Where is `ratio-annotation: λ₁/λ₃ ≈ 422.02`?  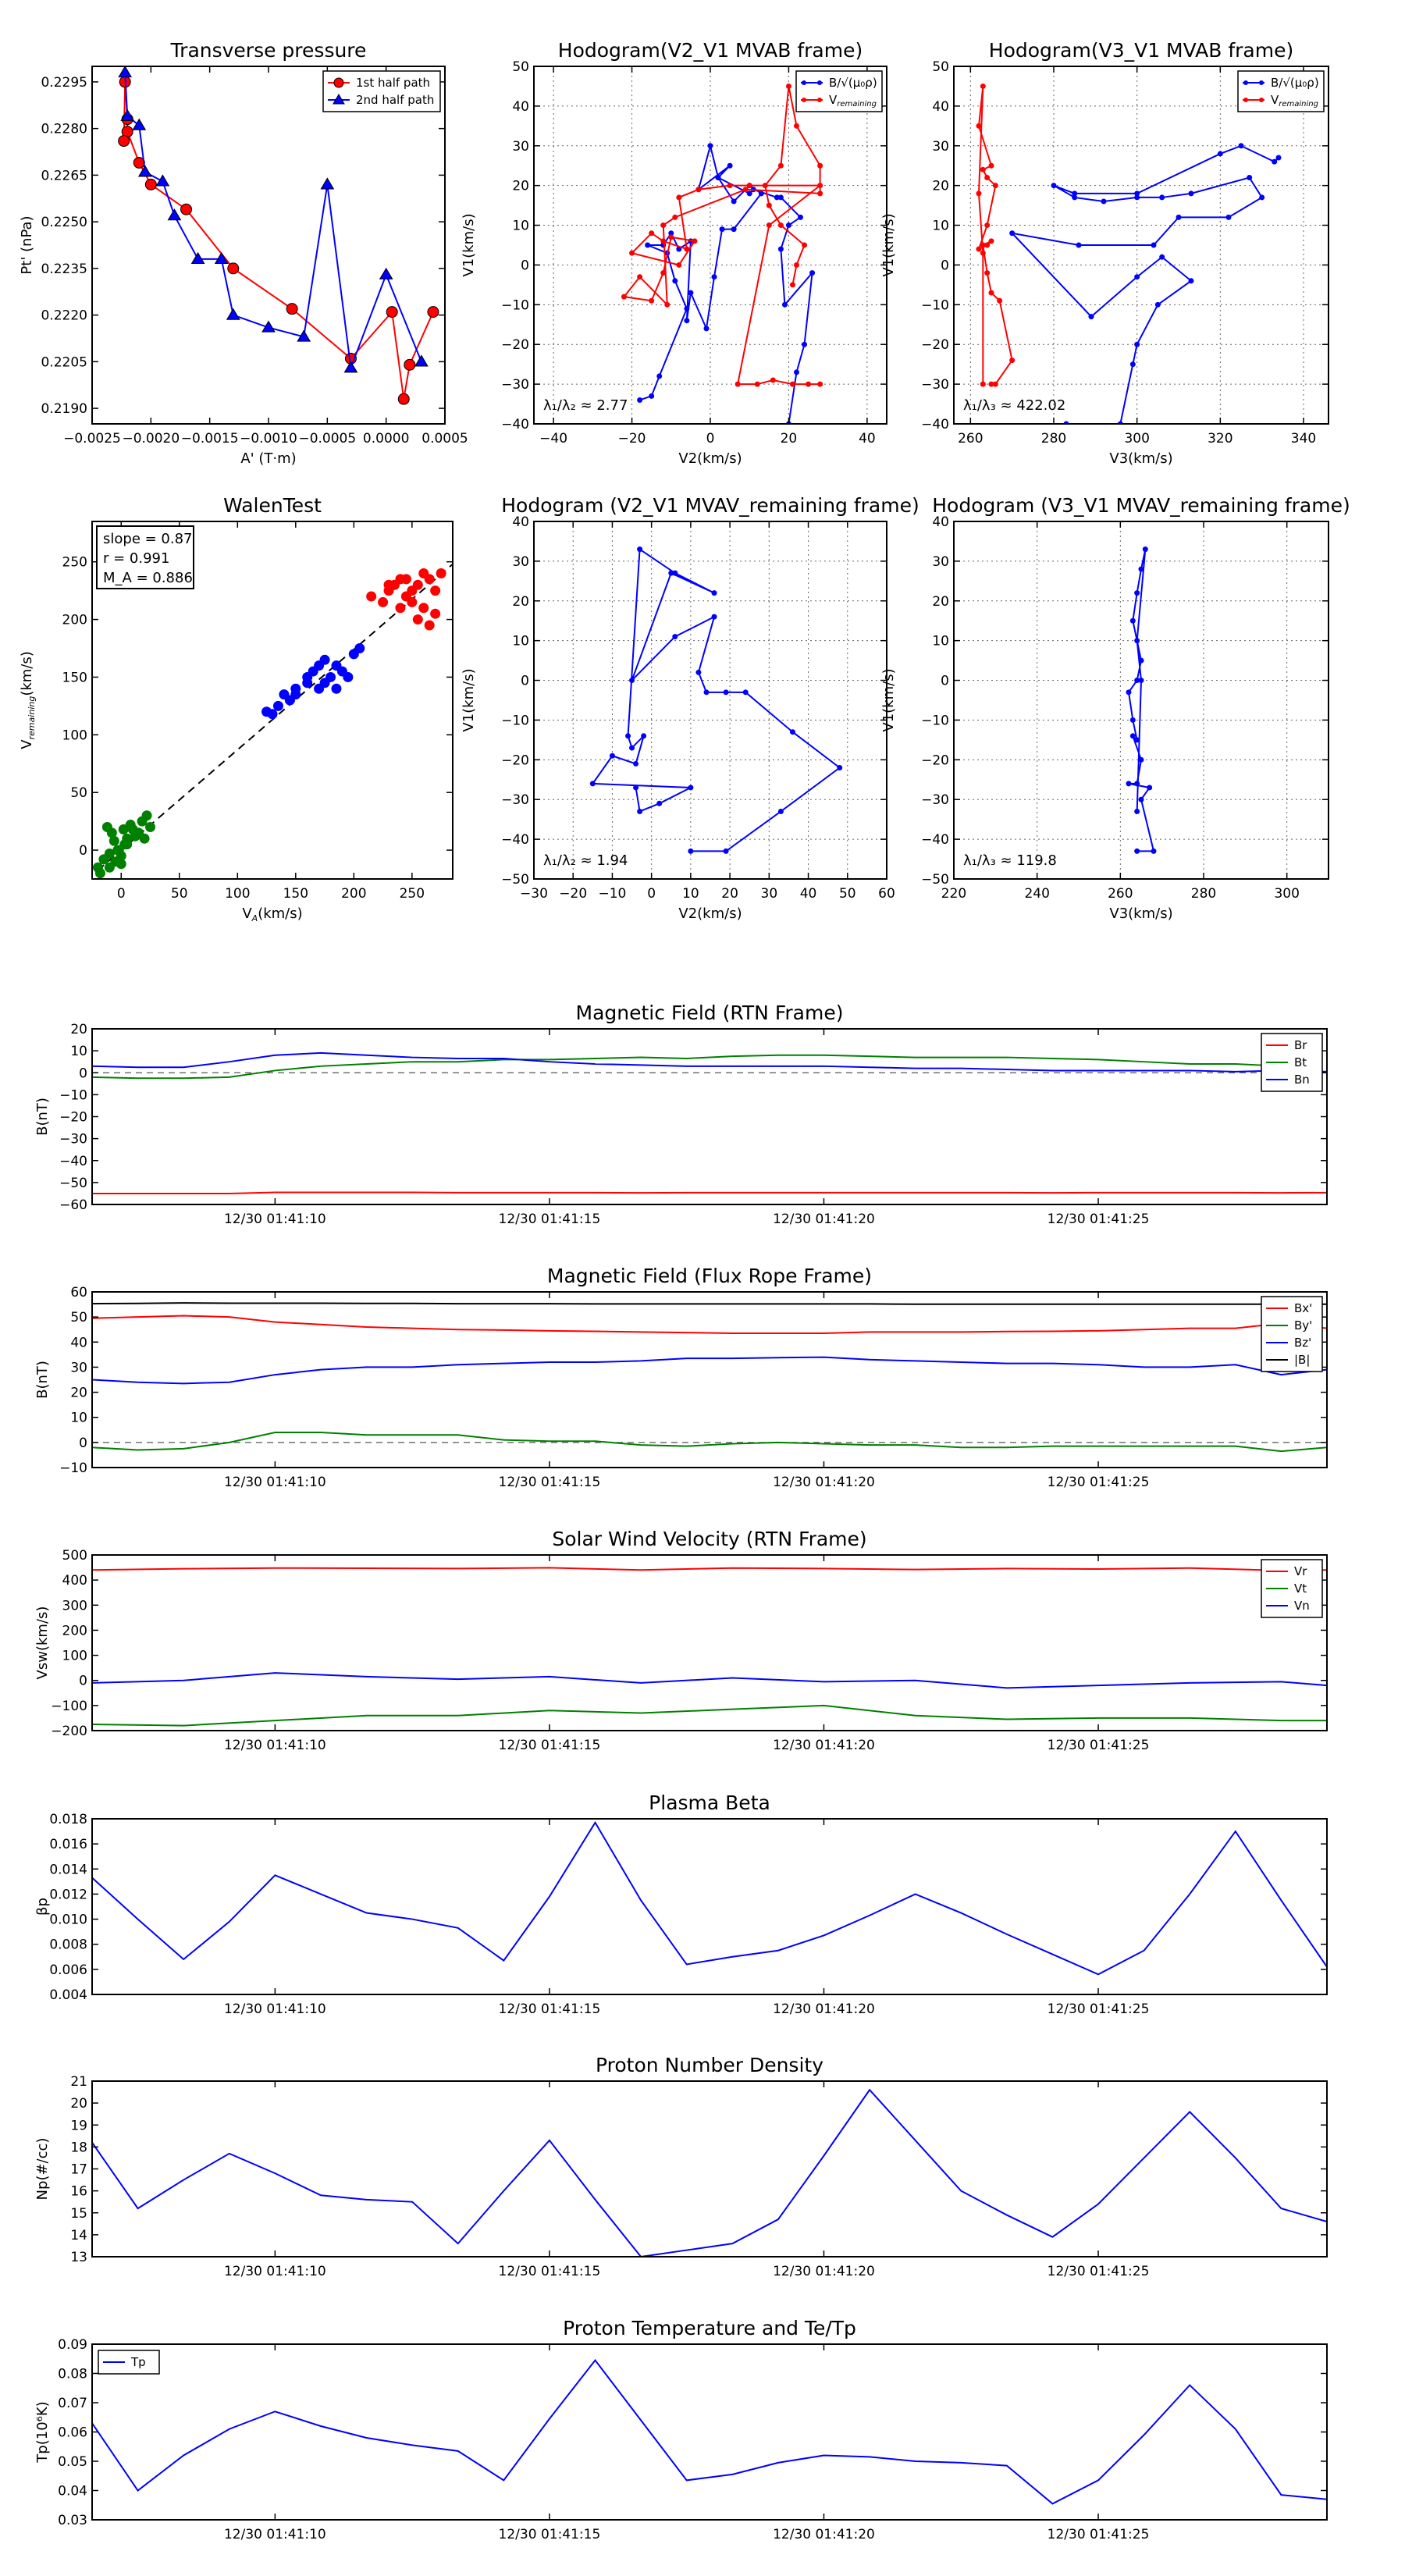
ratio-annotation: λ₁/λ₃ ≈ 422.02 is located at coordinates (1014, 405).